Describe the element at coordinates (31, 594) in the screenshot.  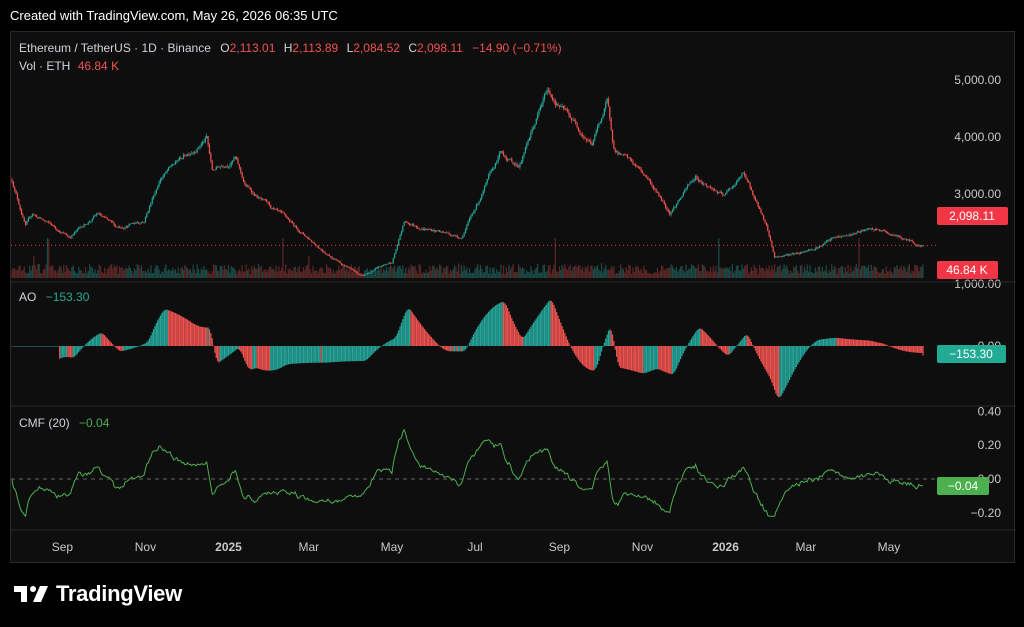
I see `tradingview-logo-icon` at that location.